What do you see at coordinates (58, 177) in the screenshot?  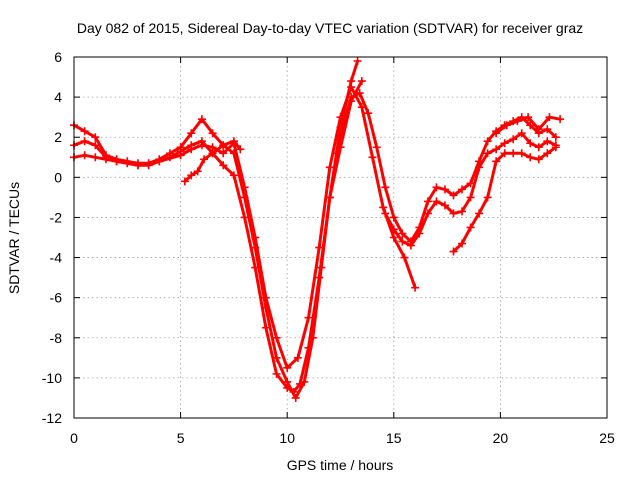 I see `y-tick-label: 0` at bounding box center [58, 177].